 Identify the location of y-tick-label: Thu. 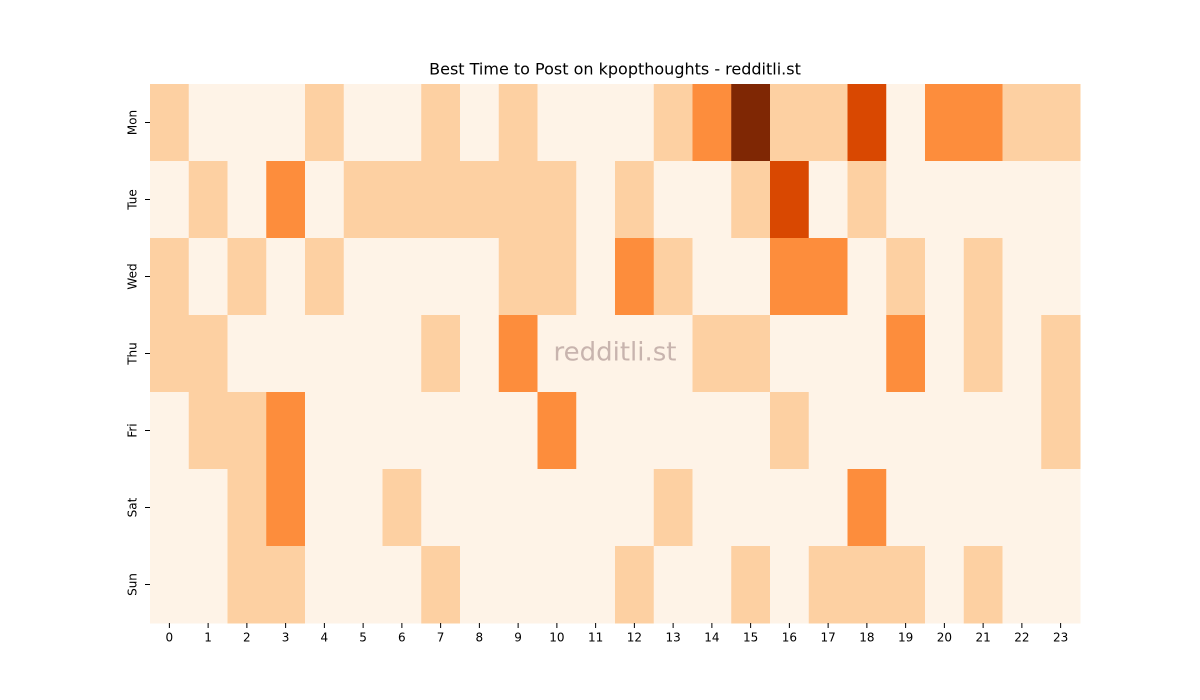
(133, 354).